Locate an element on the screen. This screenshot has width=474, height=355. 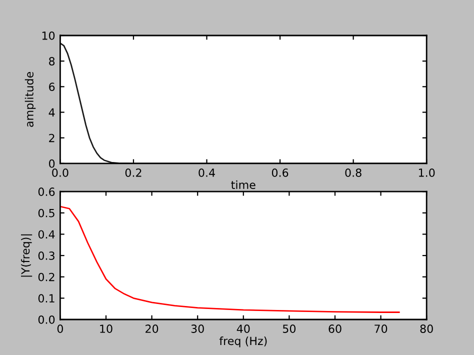
x-tick-label: 0.6 is located at coordinates (280, 172).